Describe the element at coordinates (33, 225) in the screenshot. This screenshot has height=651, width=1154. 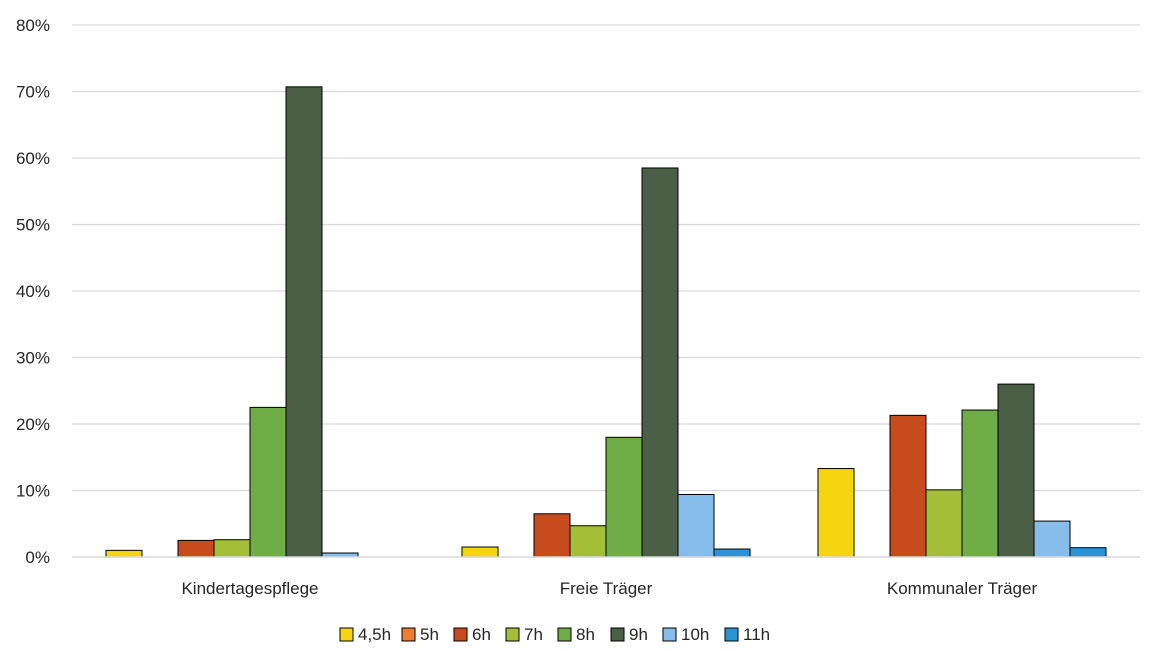
I see `y-tick-label: 50%` at that location.